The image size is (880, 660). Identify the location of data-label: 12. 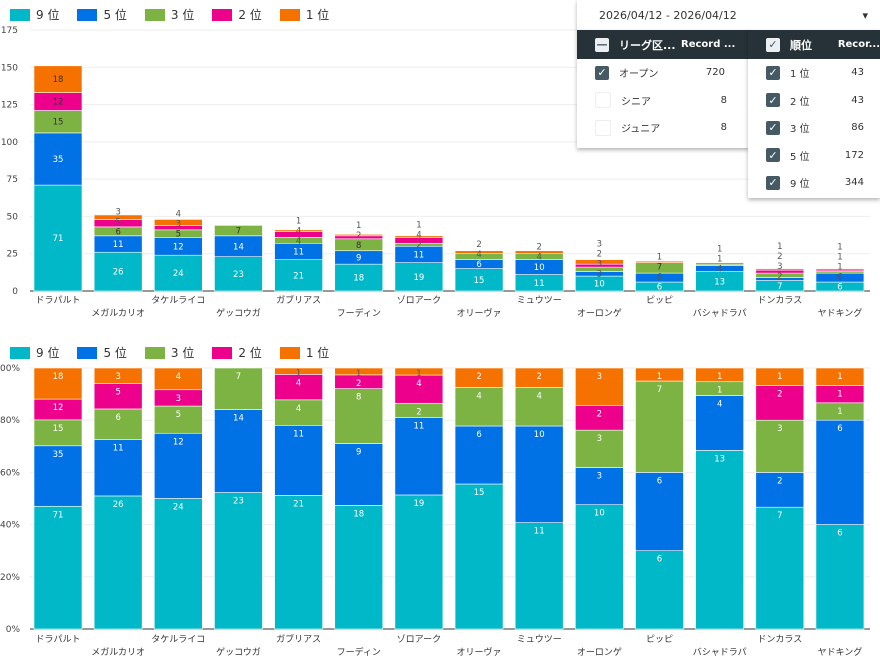
(178, 442).